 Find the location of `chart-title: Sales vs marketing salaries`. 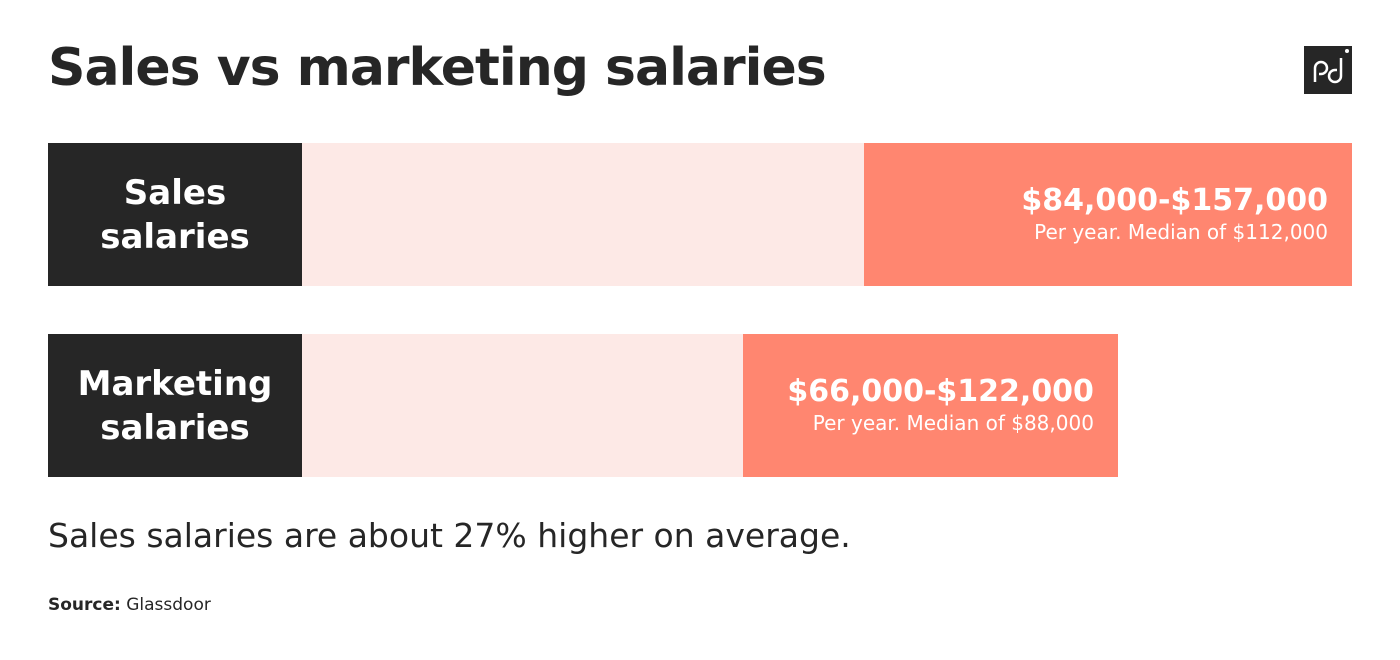

chart-title: Sales vs marketing salaries is located at coordinates (437, 68).